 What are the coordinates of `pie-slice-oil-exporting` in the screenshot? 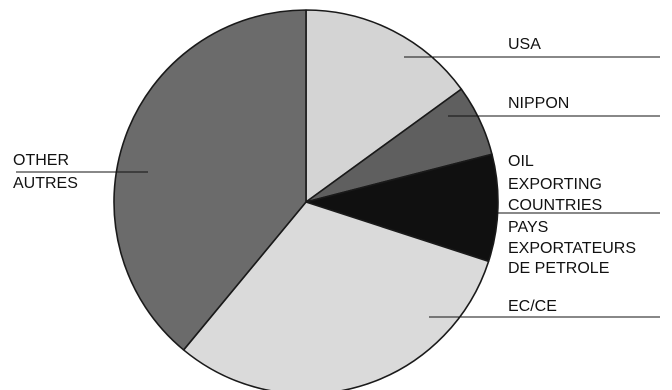 It's located at (402, 208).